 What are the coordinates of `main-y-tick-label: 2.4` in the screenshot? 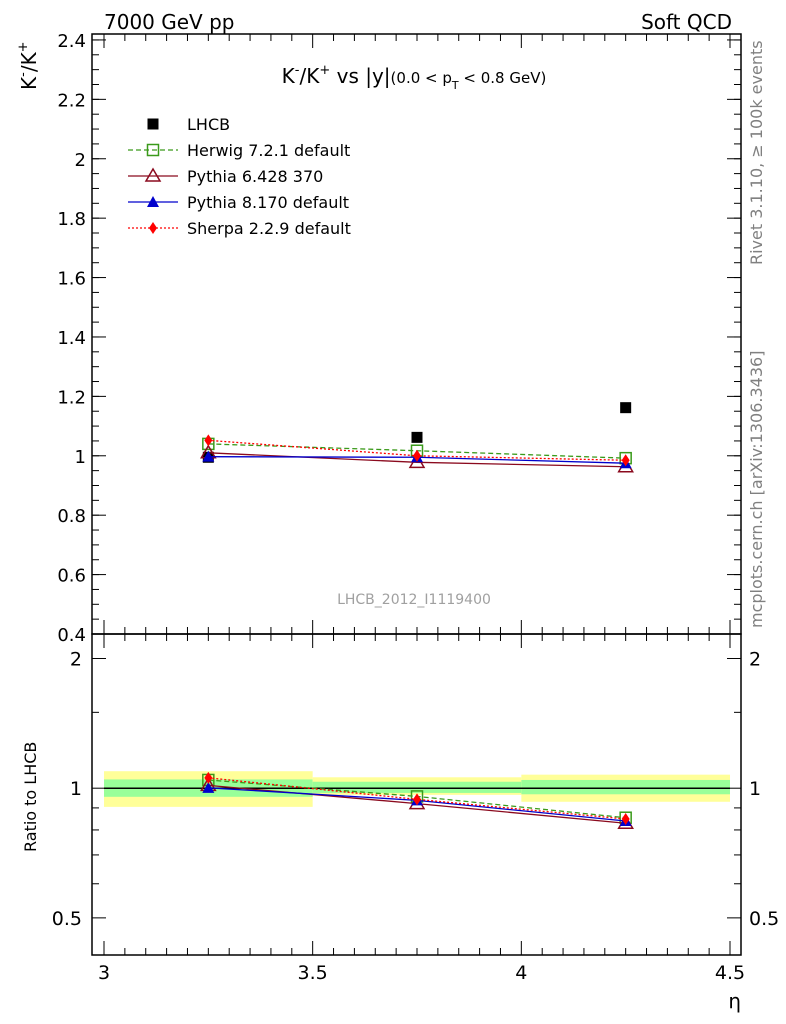 It's located at (71, 41).